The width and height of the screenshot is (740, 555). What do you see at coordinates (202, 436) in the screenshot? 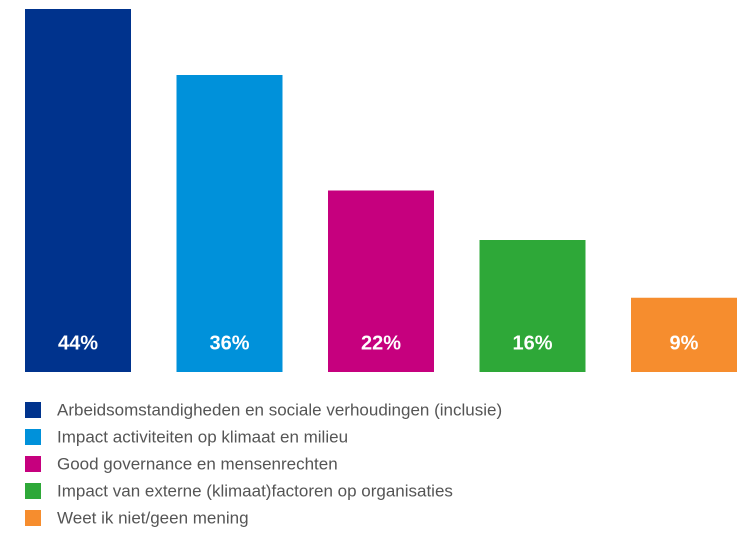
I see `legend-label: Impact activiteiten op klimaat en milieu` at bounding box center [202, 436].